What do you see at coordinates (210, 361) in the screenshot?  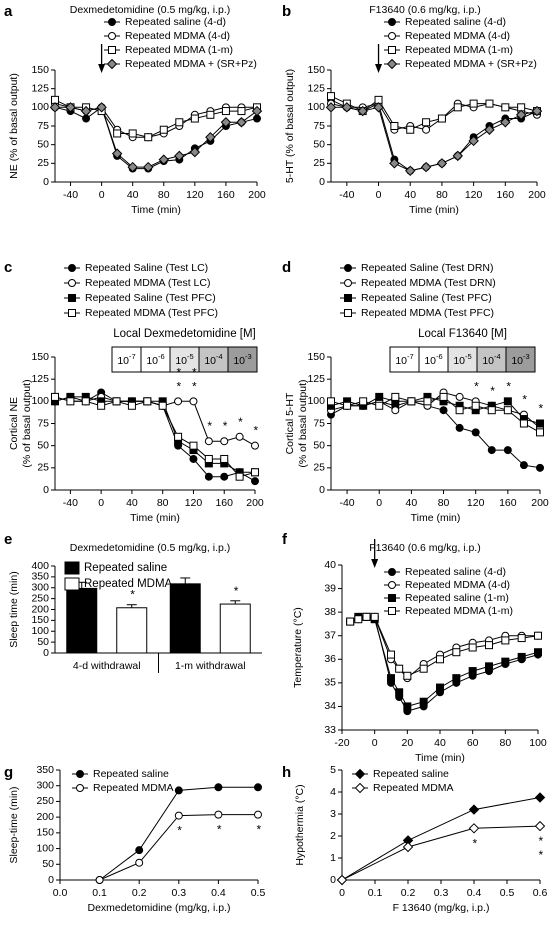 I see `dose-base: 10` at bounding box center [210, 361].